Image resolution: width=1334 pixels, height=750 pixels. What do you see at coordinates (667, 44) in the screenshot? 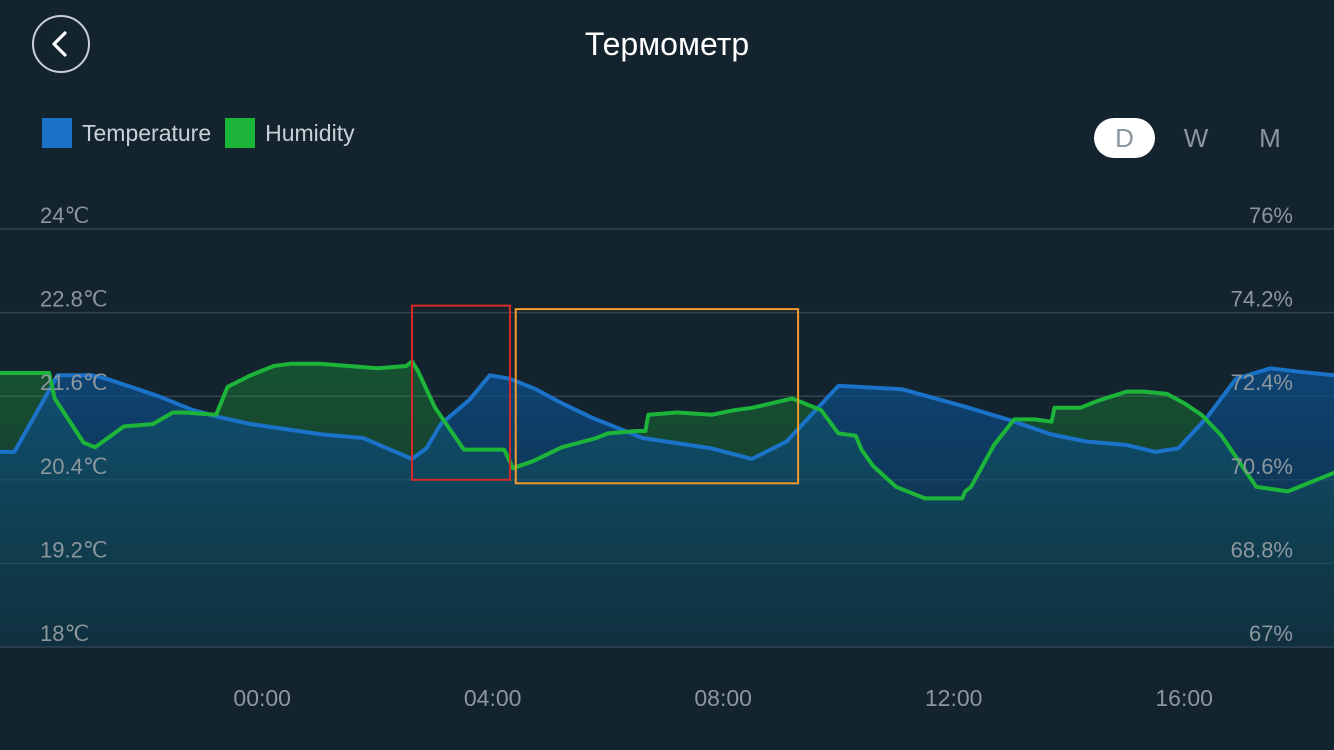
I see `page-title: Термометр` at bounding box center [667, 44].